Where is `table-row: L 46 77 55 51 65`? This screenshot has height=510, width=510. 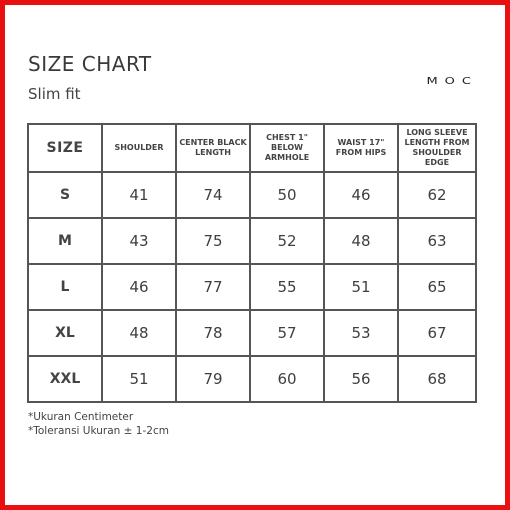 table-row: L 46 77 55 51 65 is located at coordinates (252, 287).